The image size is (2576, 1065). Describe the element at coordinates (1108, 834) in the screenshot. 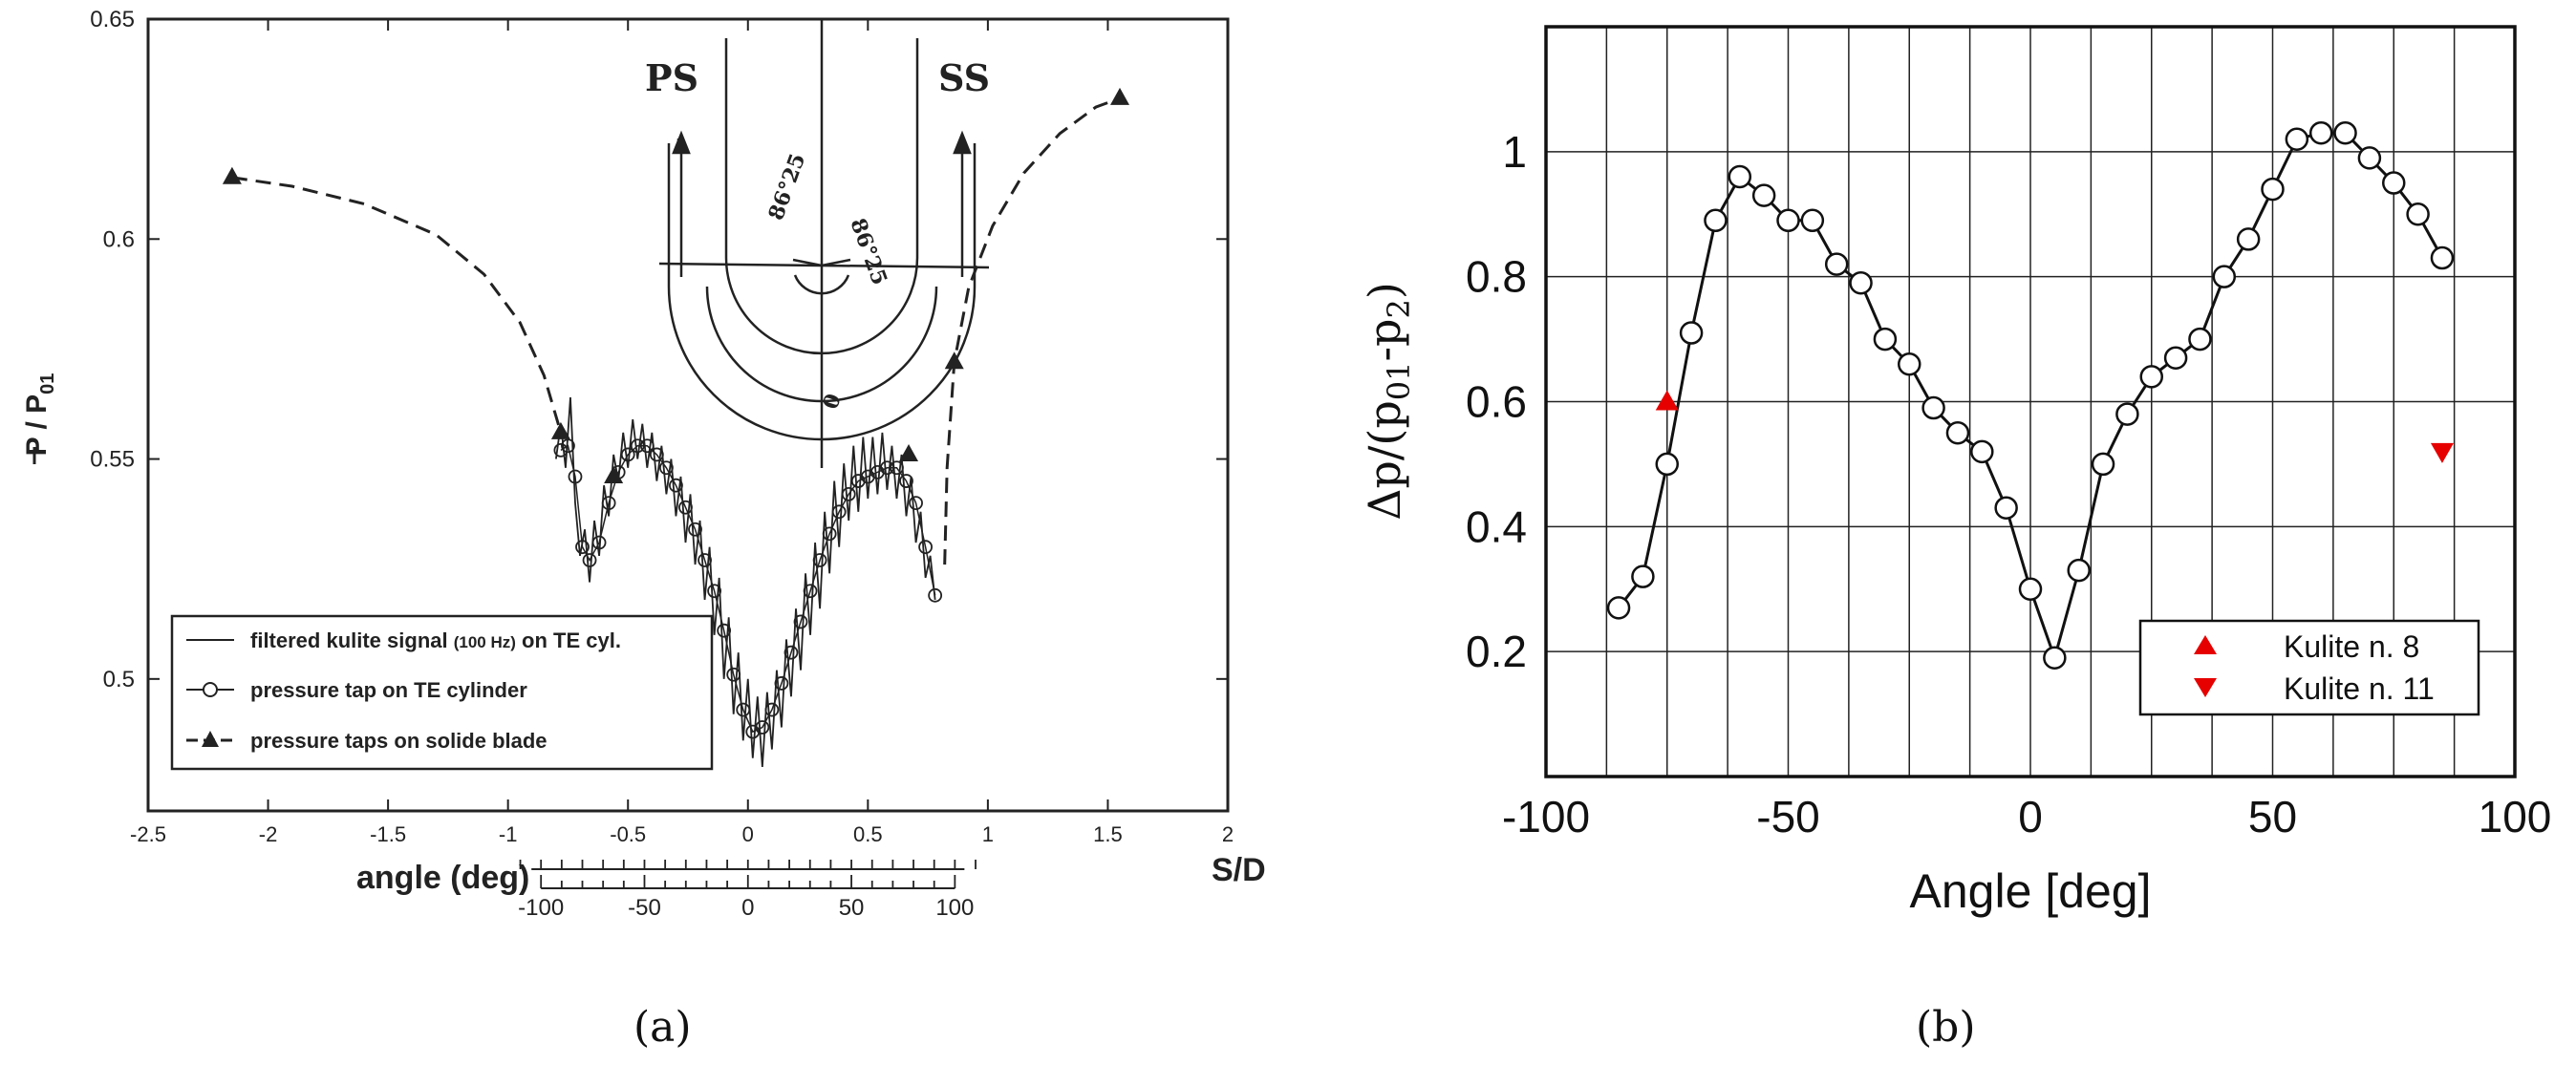

I see `chart-a-x-tick-label: 1.5` at that location.